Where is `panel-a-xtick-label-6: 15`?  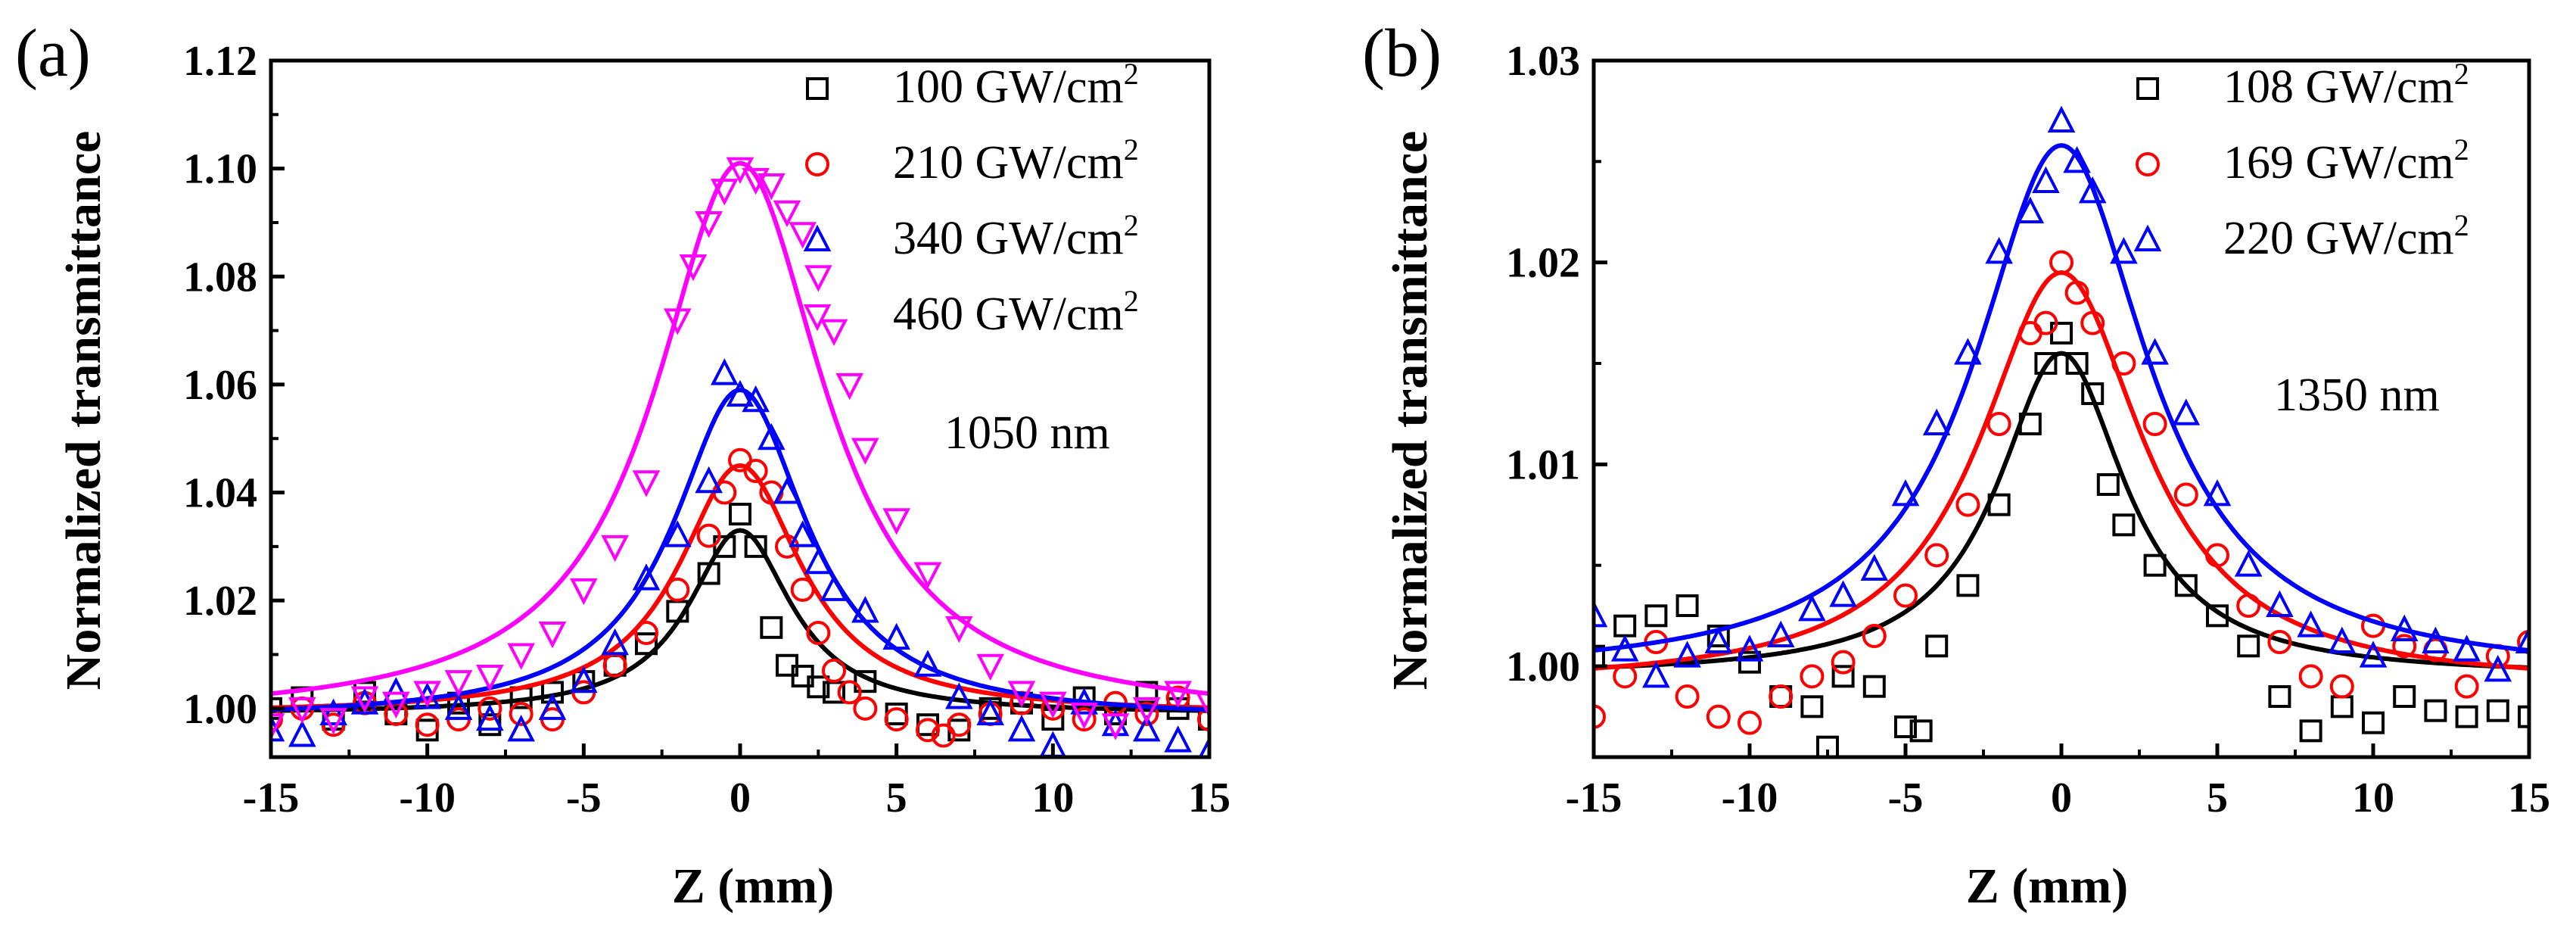
panel-a-xtick-label-6: 15 is located at coordinates (1209, 798).